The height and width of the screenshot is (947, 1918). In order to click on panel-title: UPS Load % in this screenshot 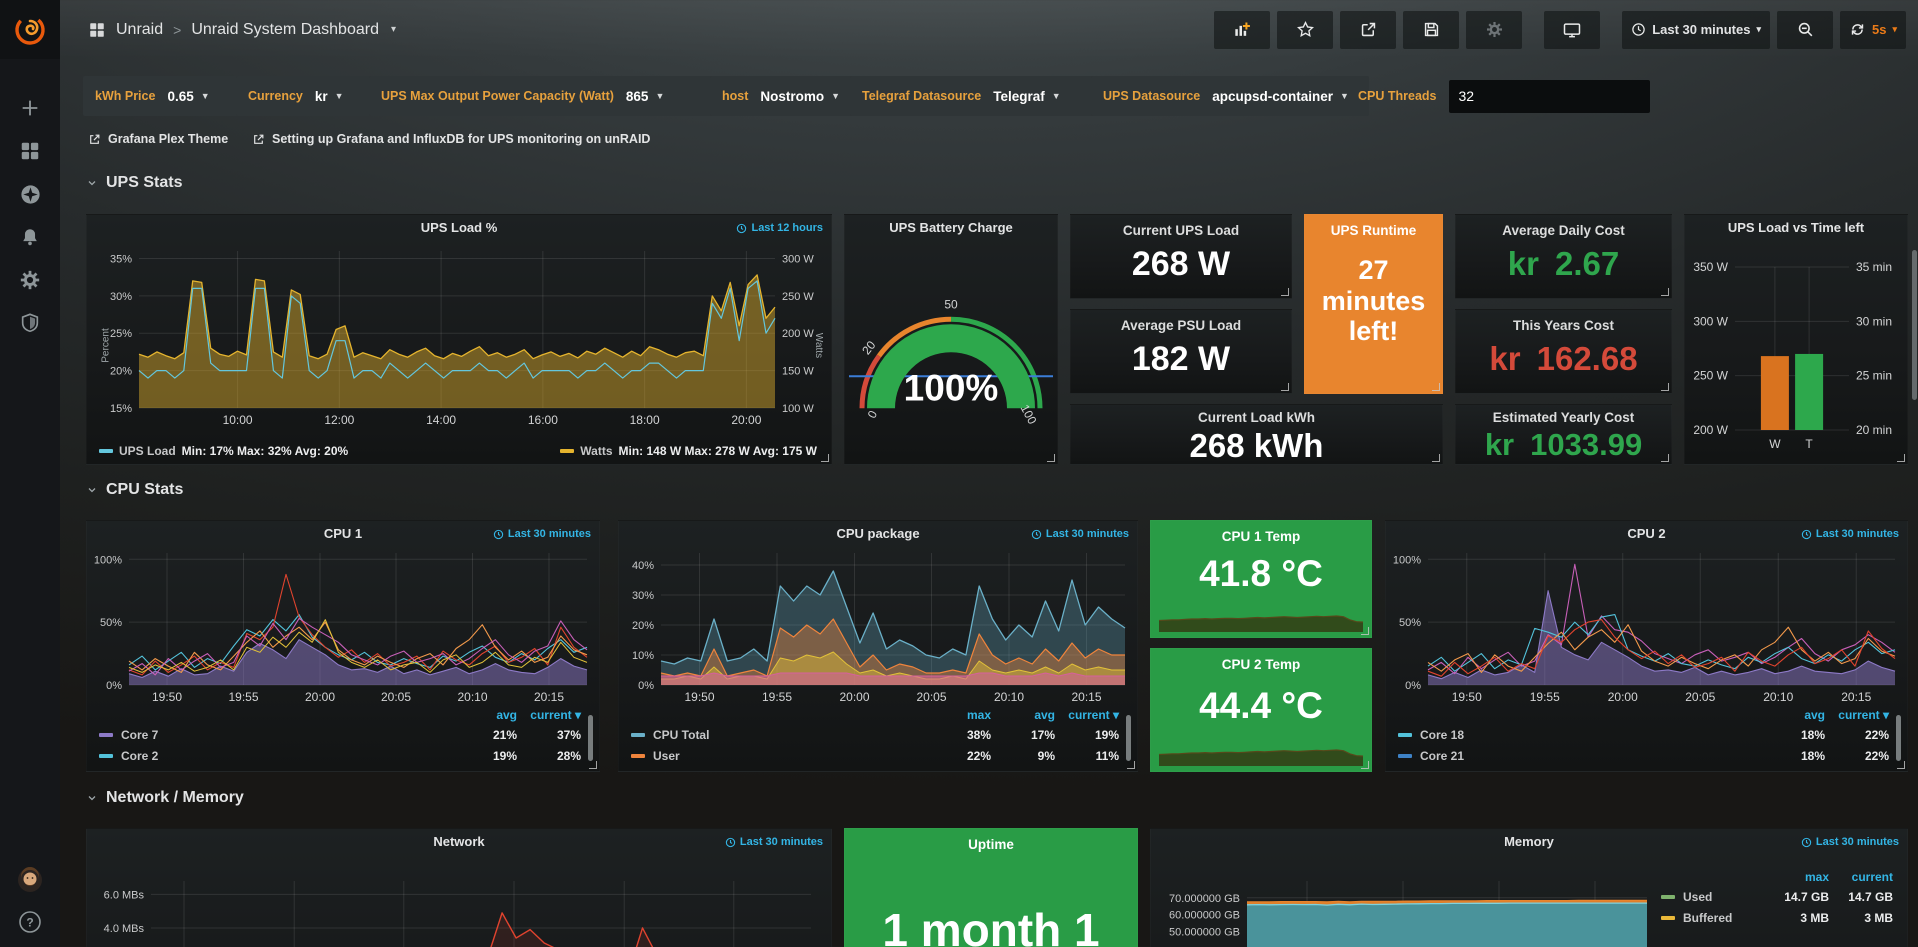, I will do `click(459, 227)`.